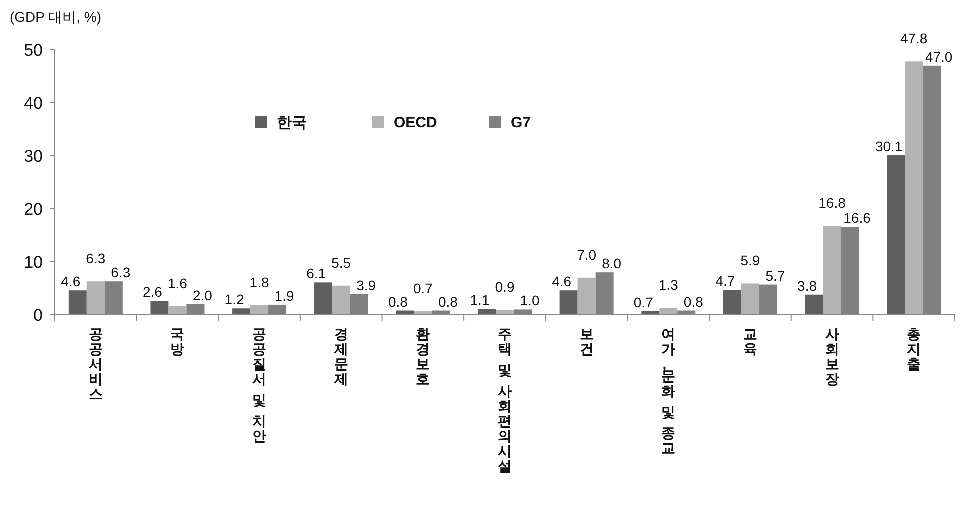 The height and width of the screenshot is (511, 963). Describe the element at coordinates (939, 56) in the screenshot. I see `data-label: 47.0` at that location.